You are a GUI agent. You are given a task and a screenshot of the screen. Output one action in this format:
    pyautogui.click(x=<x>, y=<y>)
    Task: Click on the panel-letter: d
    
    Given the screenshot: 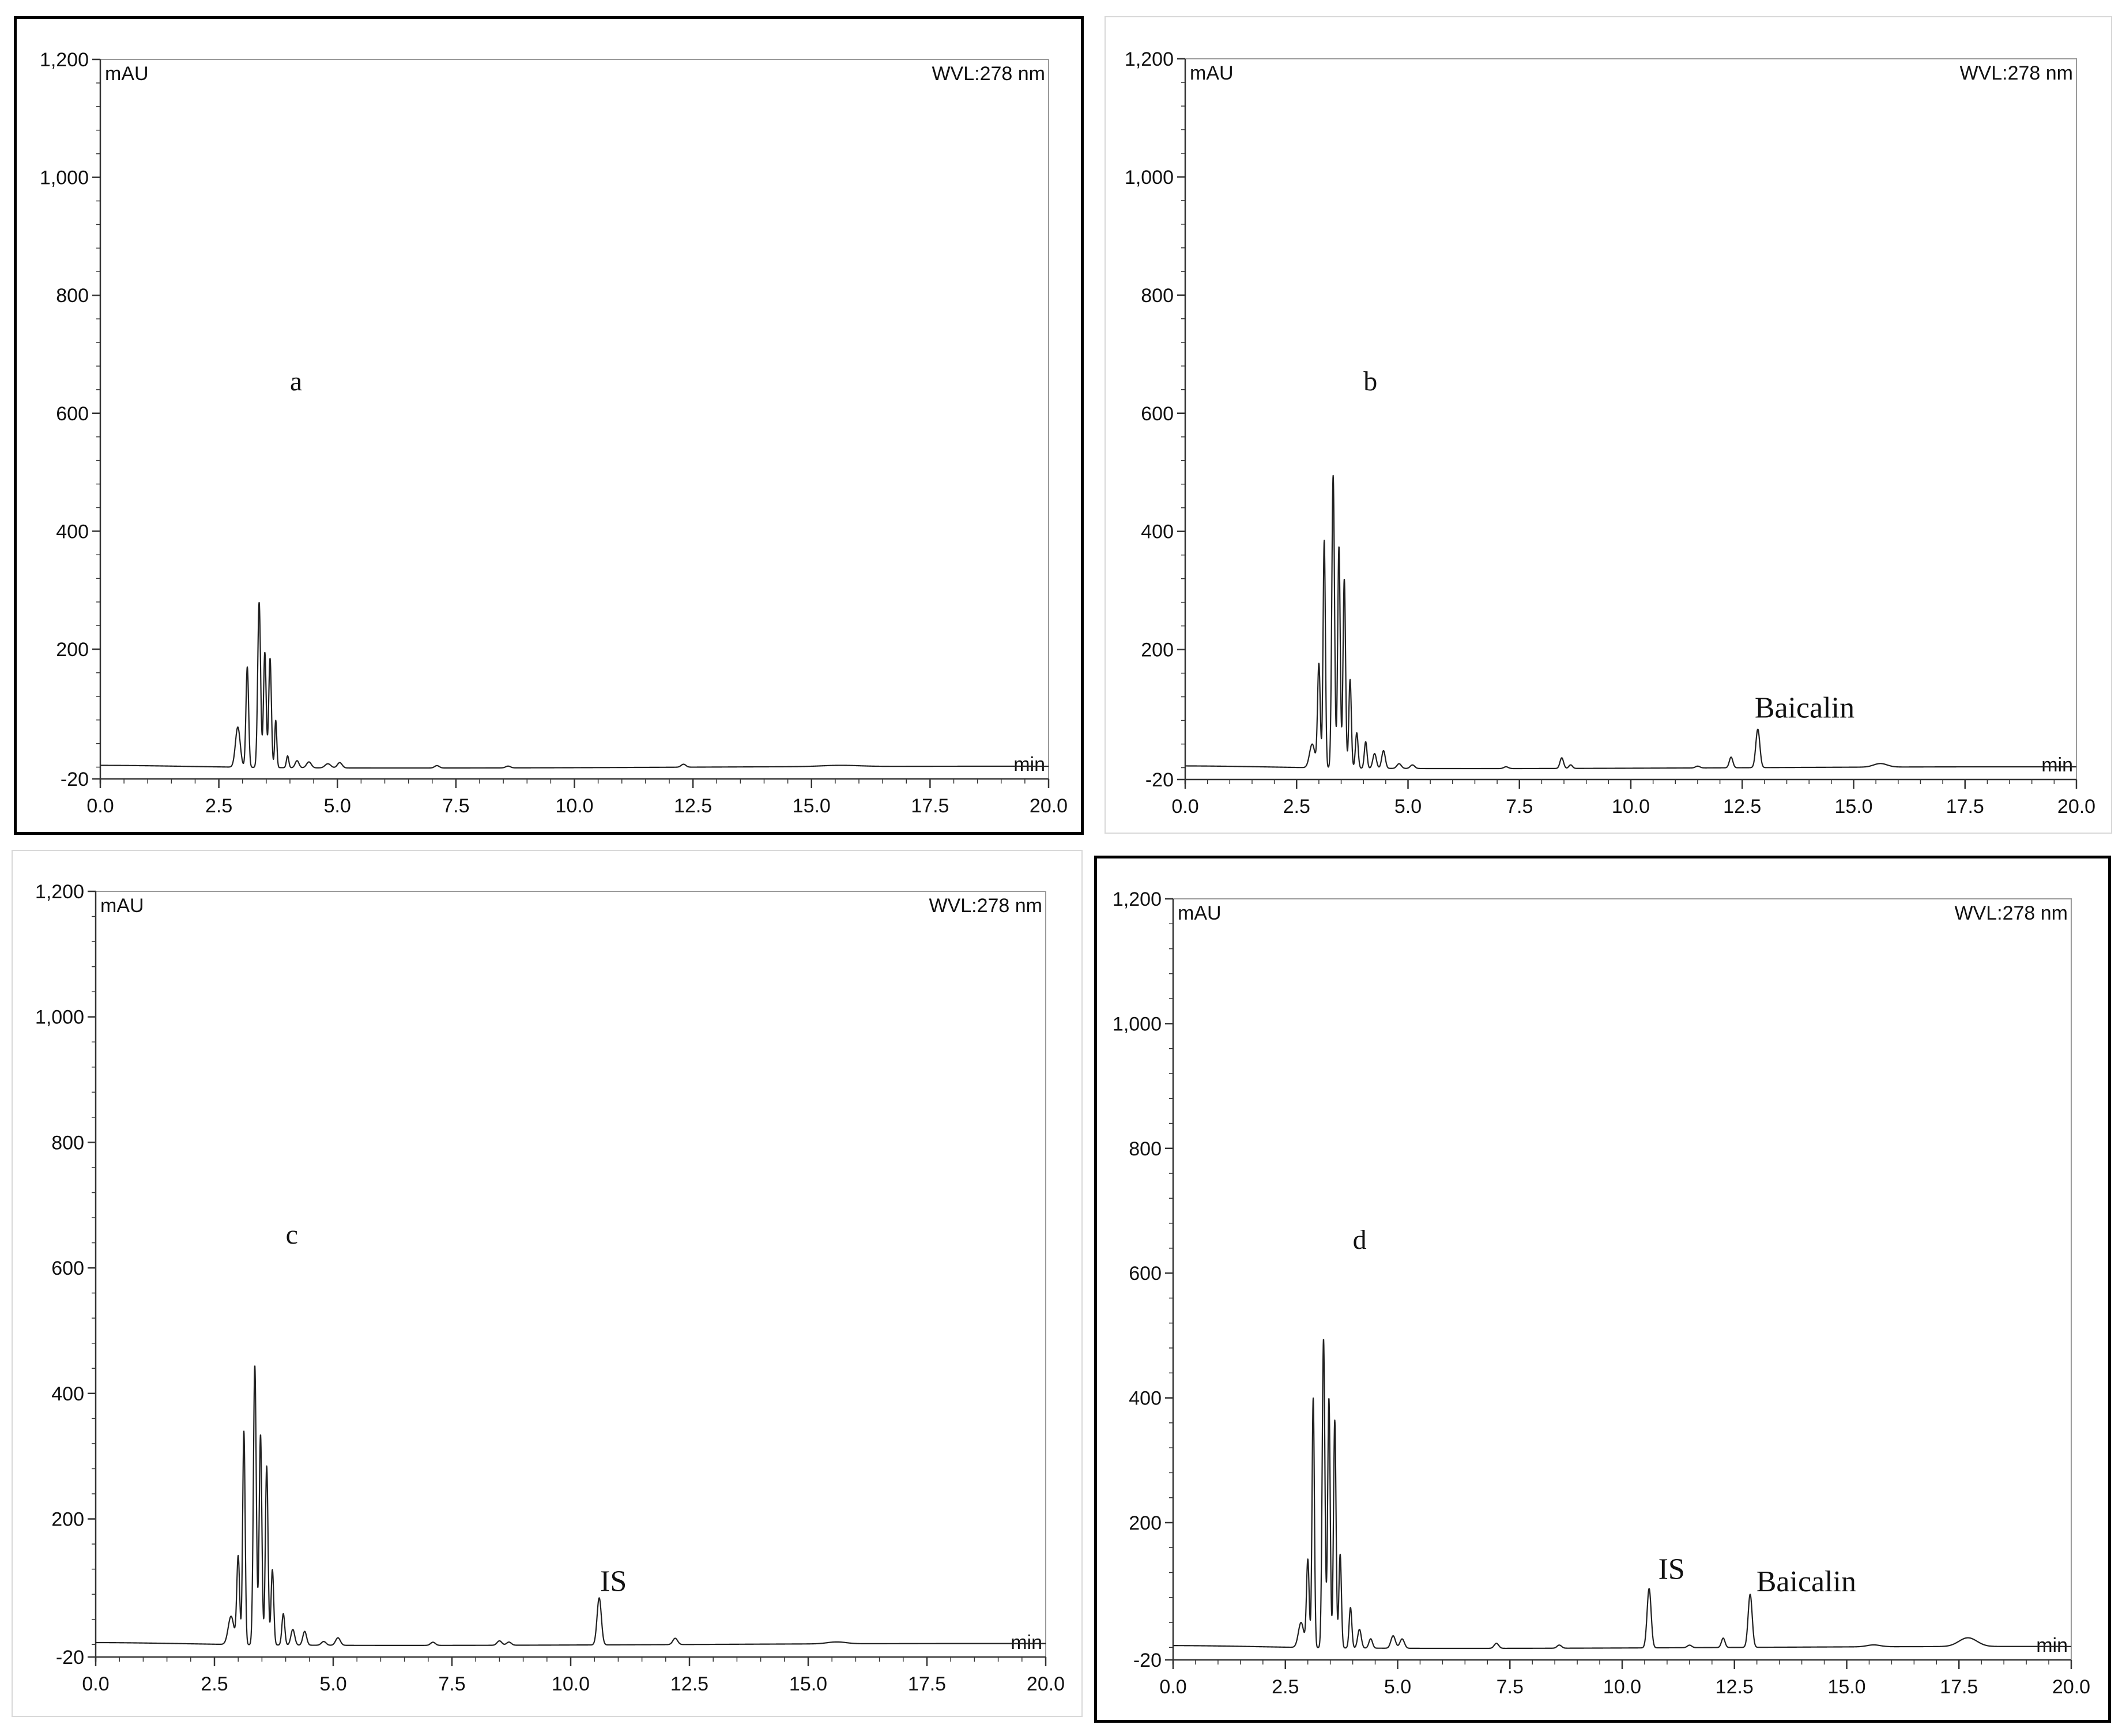 What is the action you would take?
    pyautogui.click(x=1360, y=1240)
    